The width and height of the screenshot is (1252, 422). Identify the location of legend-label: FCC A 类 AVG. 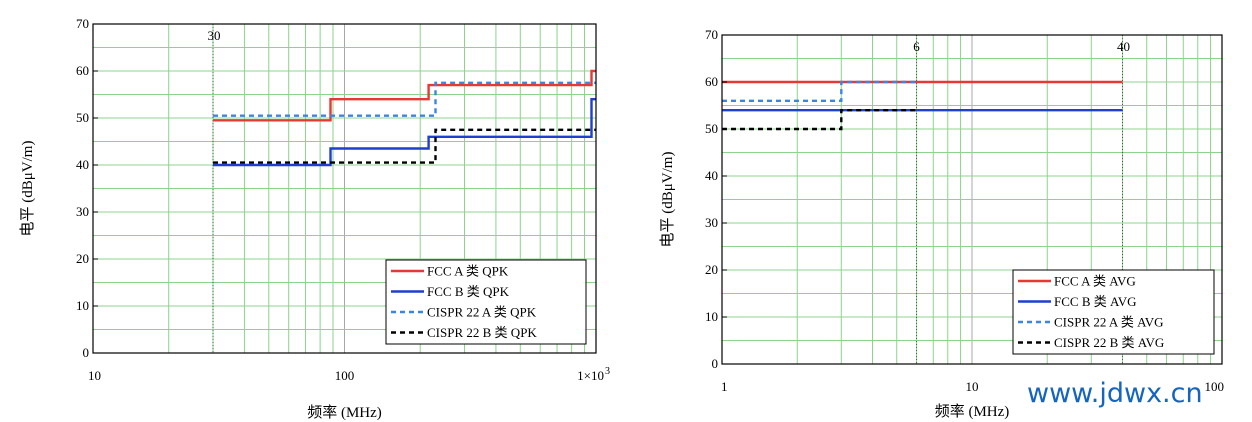
(1095, 281).